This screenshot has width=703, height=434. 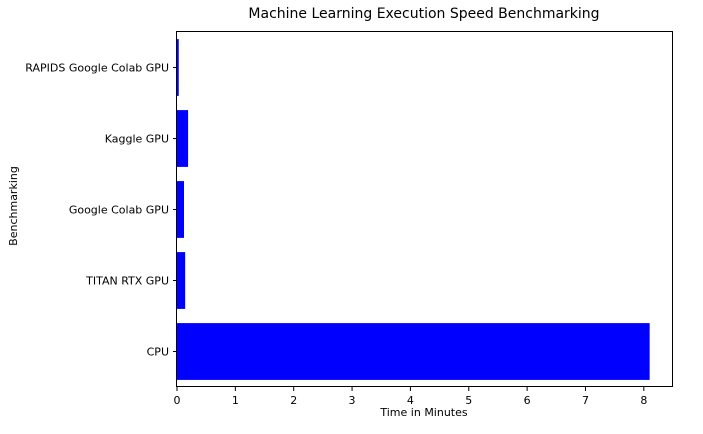 What do you see at coordinates (97, 68) in the screenshot?
I see `y-tick-label-4: RAPIDS Google Colab GPU` at bounding box center [97, 68].